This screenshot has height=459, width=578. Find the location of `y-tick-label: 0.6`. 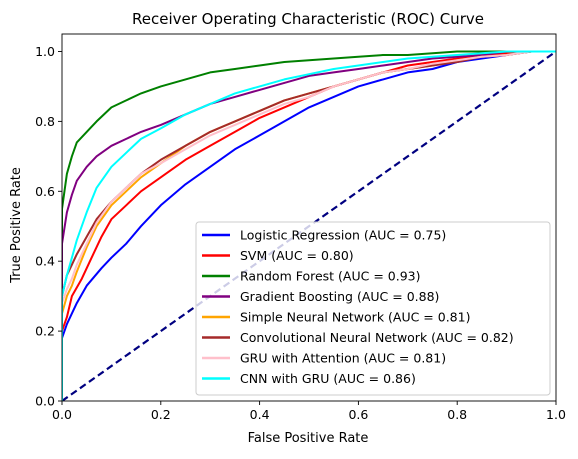

y-tick-label: 0.6 is located at coordinates (45, 191).